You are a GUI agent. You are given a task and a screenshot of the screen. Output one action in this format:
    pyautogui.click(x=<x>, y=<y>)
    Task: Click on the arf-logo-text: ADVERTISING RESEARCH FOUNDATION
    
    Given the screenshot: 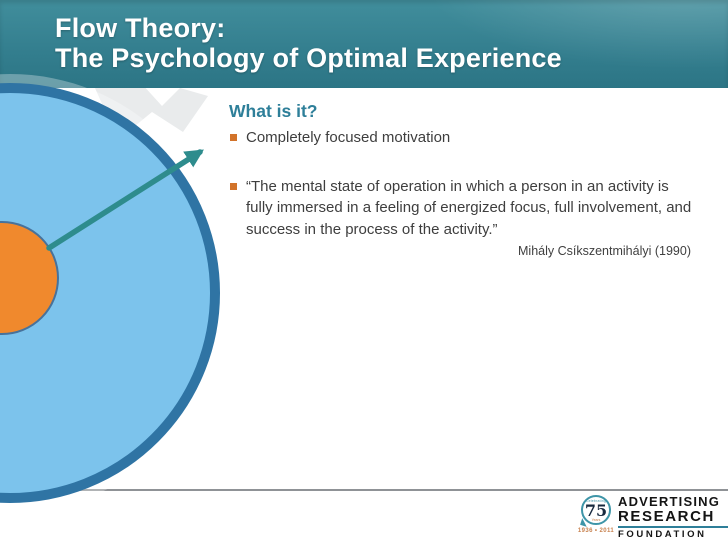 What is the action you would take?
    pyautogui.click(x=673, y=517)
    